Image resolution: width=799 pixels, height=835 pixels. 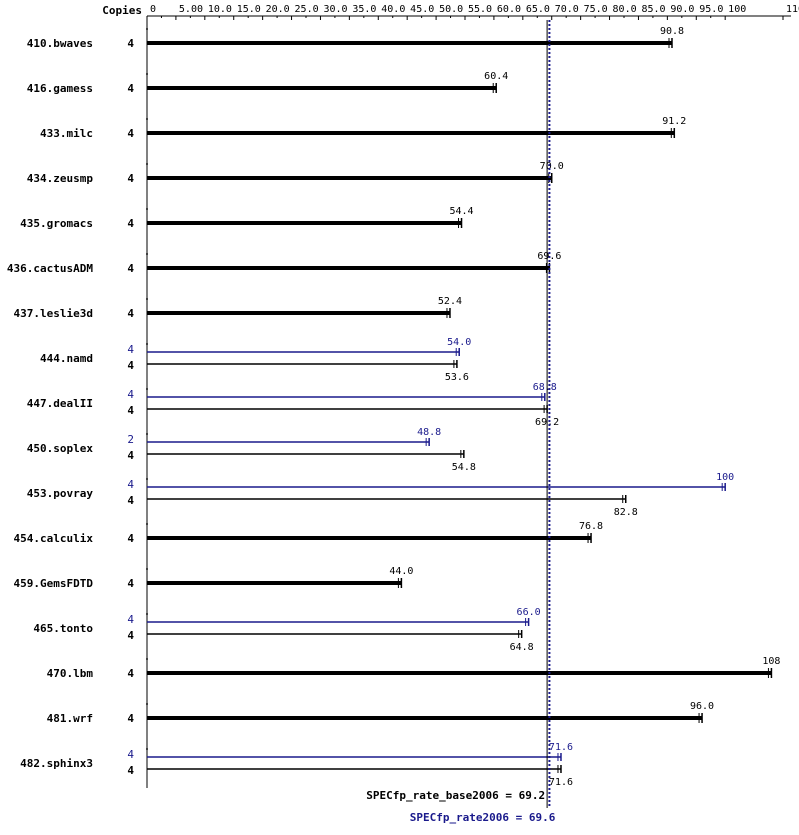 What do you see at coordinates (60, 178) in the screenshot?
I see `benchmark-name: 434.zeusmp` at bounding box center [60, 178].